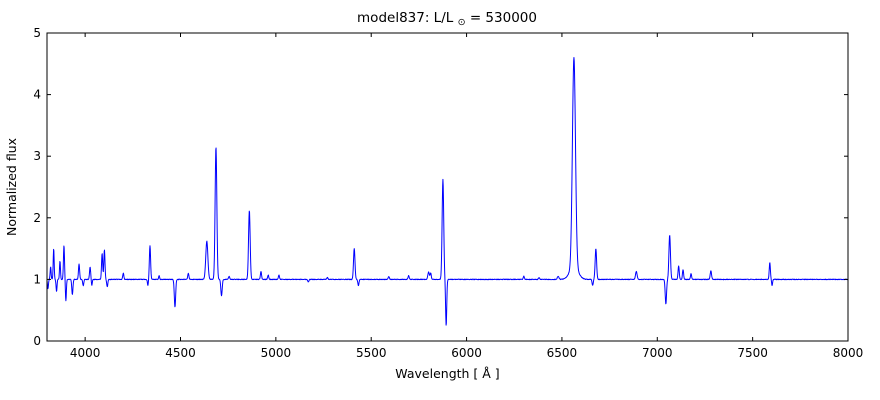 Image resolution: width=880 pixels, height=400 pixels. I want to click on y-tick-label: 4, so click(37, 95).